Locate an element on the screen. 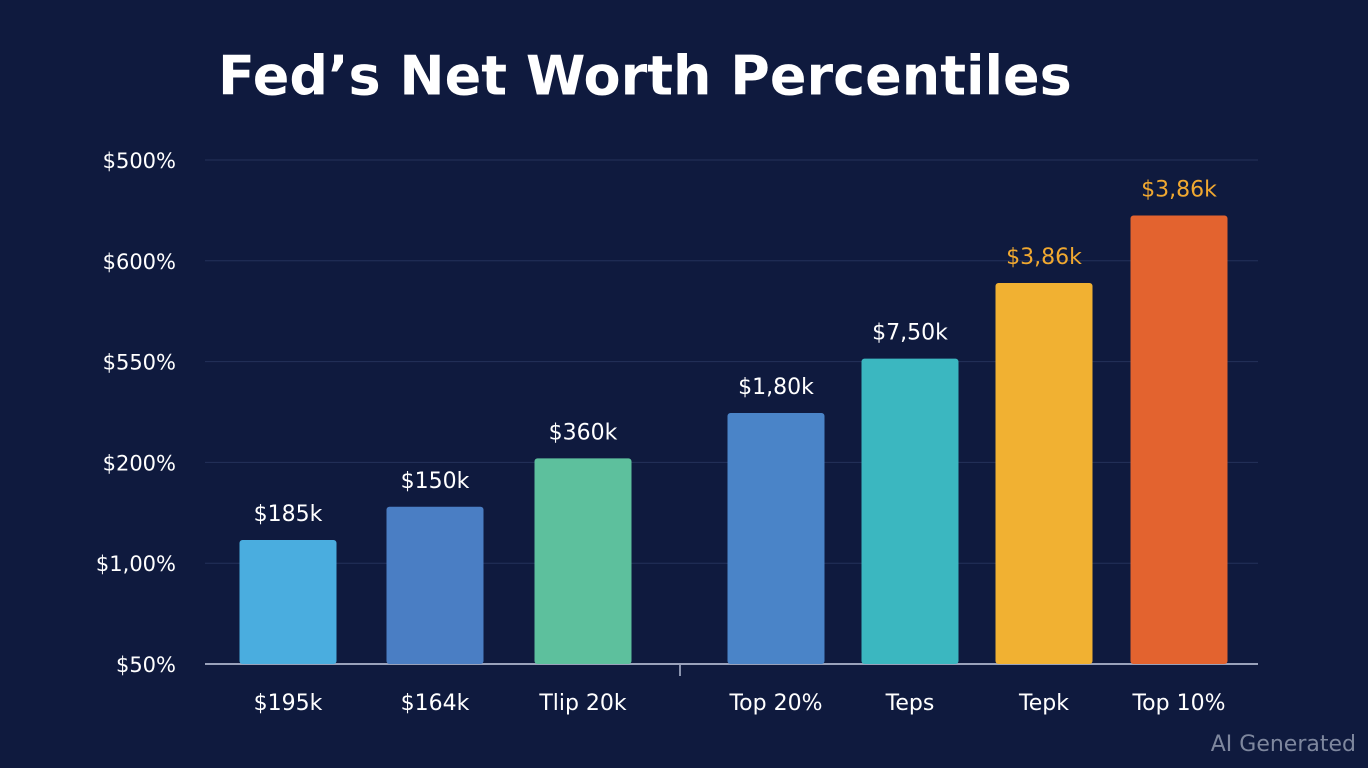 The width and height of the screenshot is (1368, 768). y-tick-label: $550% is located at coordinates (139, 363).